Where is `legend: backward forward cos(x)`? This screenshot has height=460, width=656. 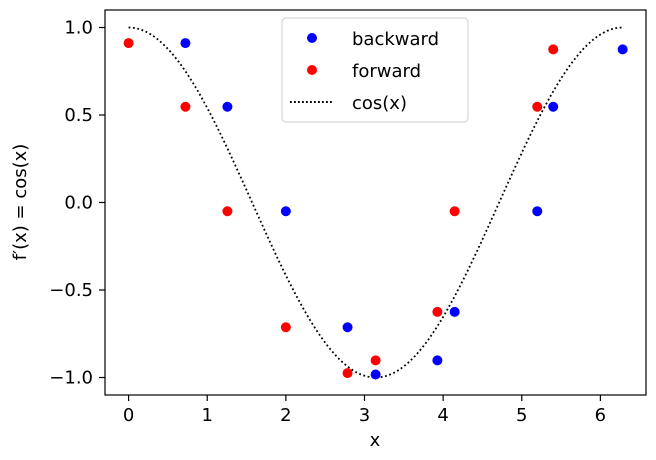 legend: backward forward cos(x) is located at coordinates (375, 70).